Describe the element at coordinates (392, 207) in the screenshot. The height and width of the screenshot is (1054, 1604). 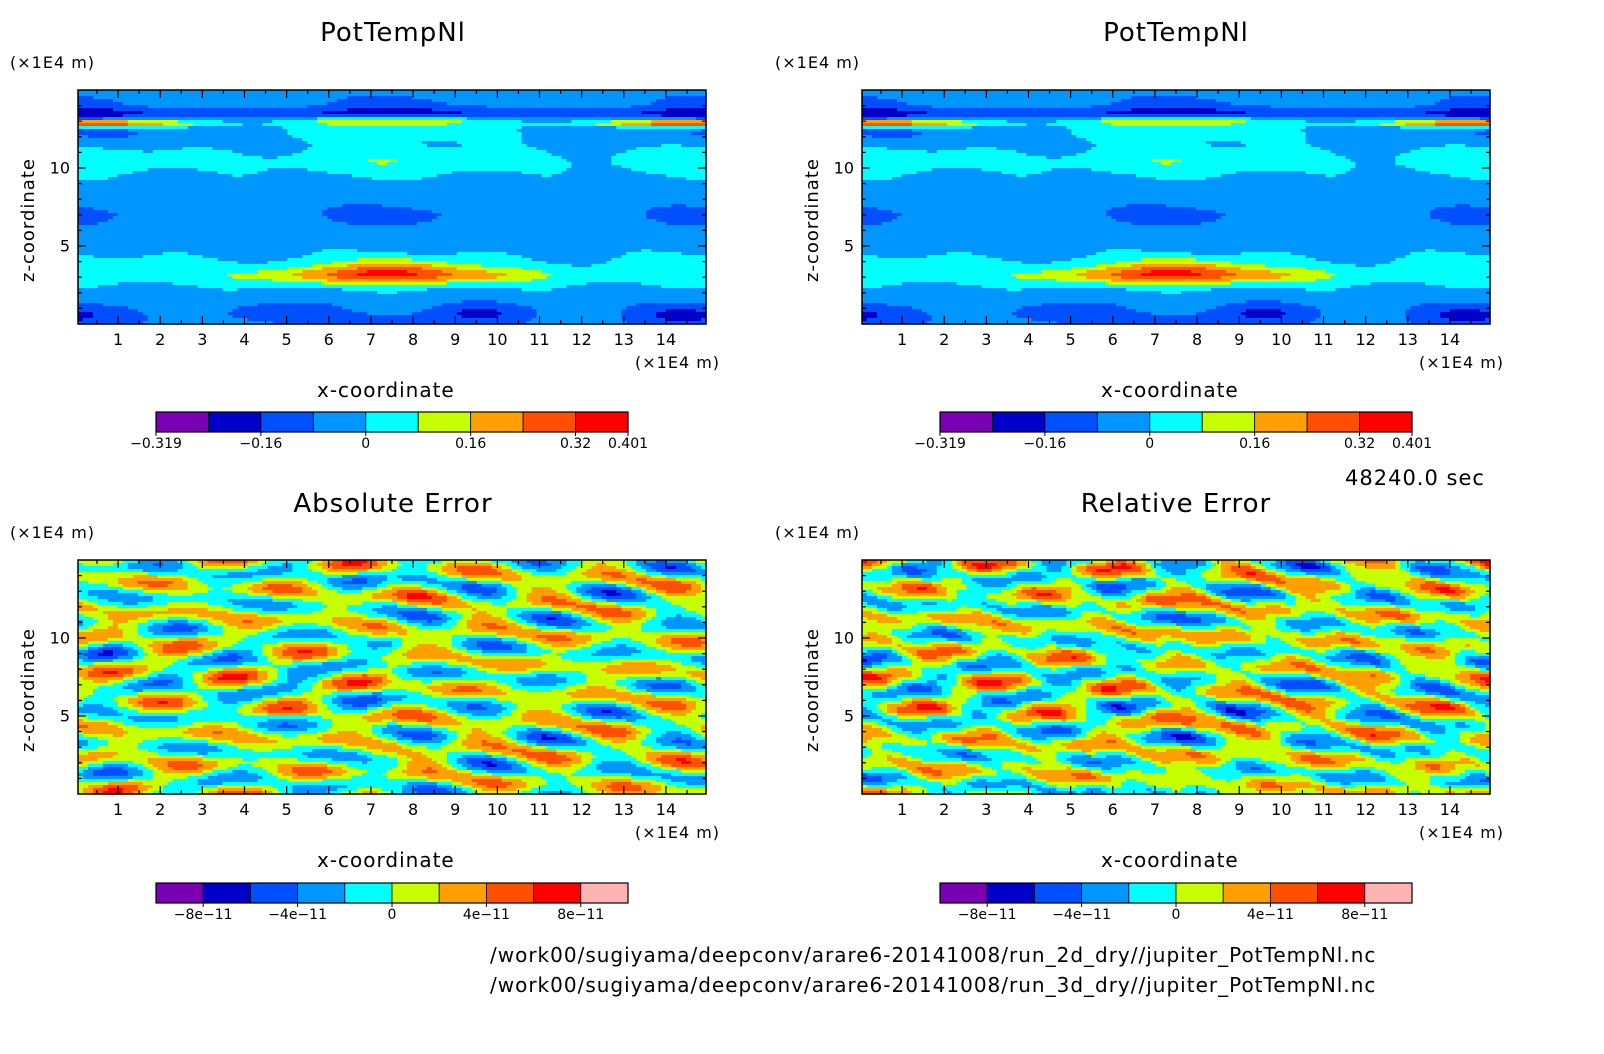
I see `heatmap-cells` at that location.